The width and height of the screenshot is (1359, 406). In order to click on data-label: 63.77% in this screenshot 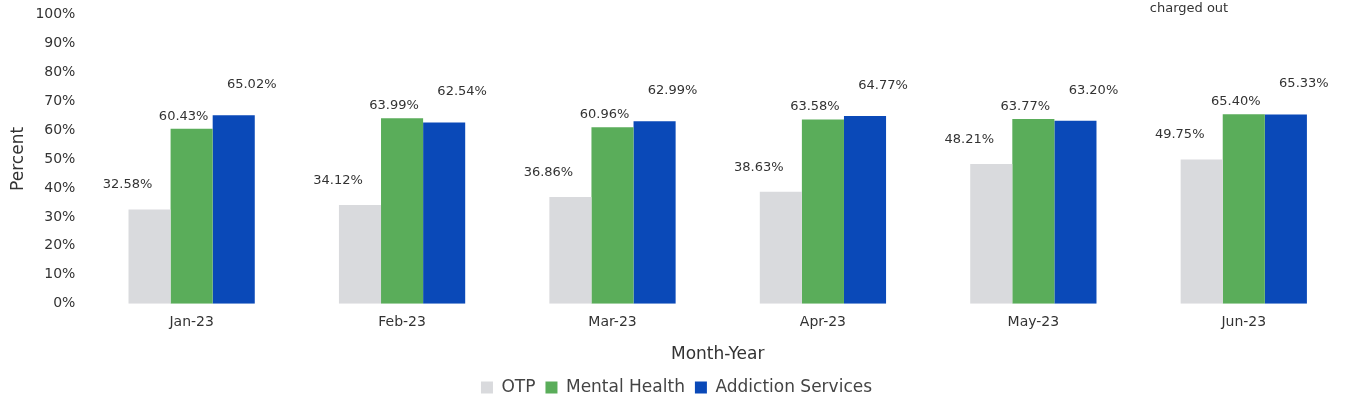, I will do `click(1025, 105)`.